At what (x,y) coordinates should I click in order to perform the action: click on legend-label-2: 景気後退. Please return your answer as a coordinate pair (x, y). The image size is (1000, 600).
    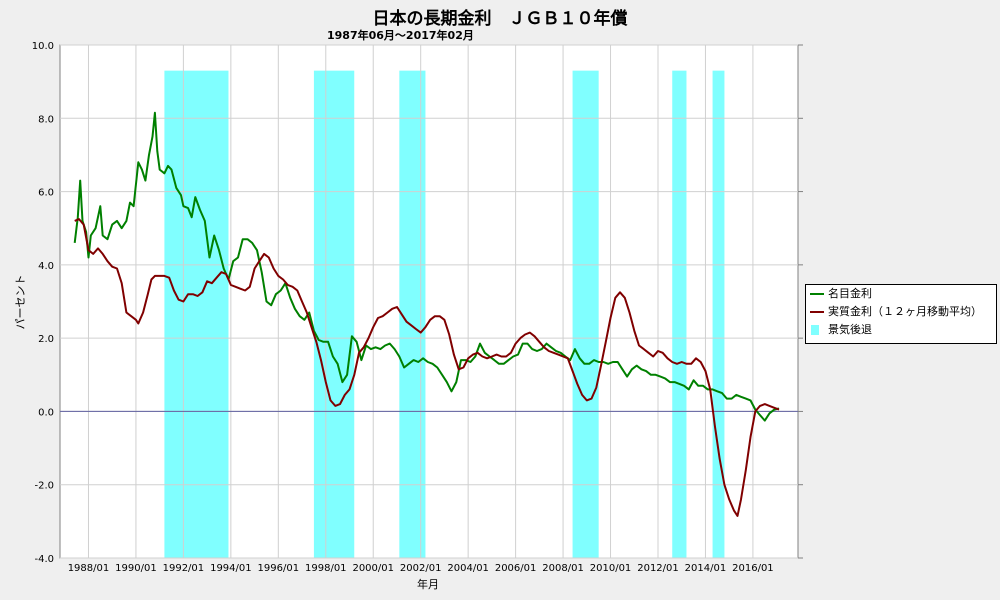
    Looking at the image, I should click on (850, 329).